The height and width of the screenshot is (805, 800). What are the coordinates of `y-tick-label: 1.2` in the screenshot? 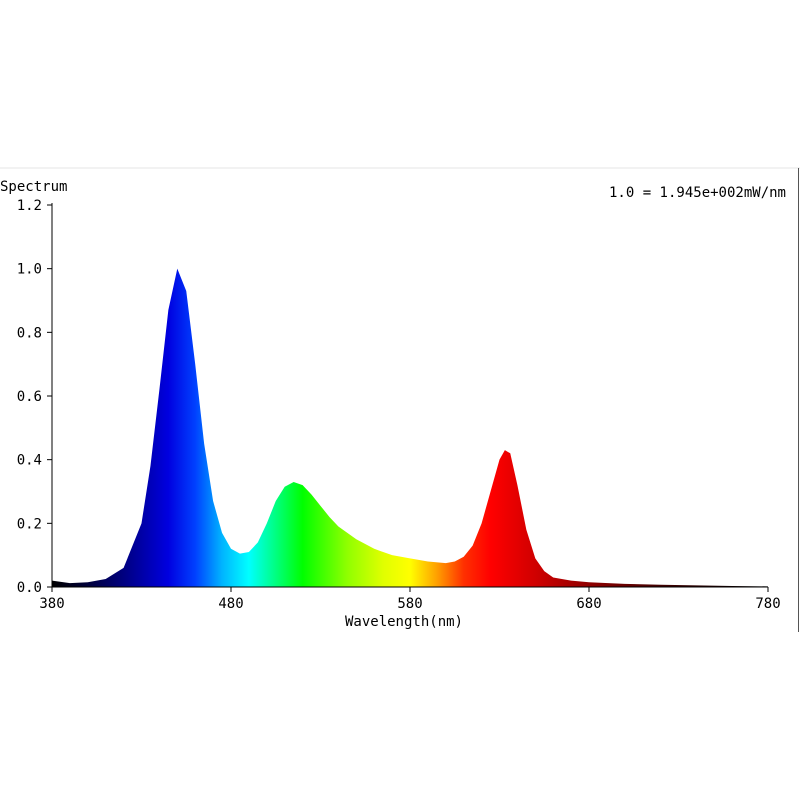 It's located at (29, 206).